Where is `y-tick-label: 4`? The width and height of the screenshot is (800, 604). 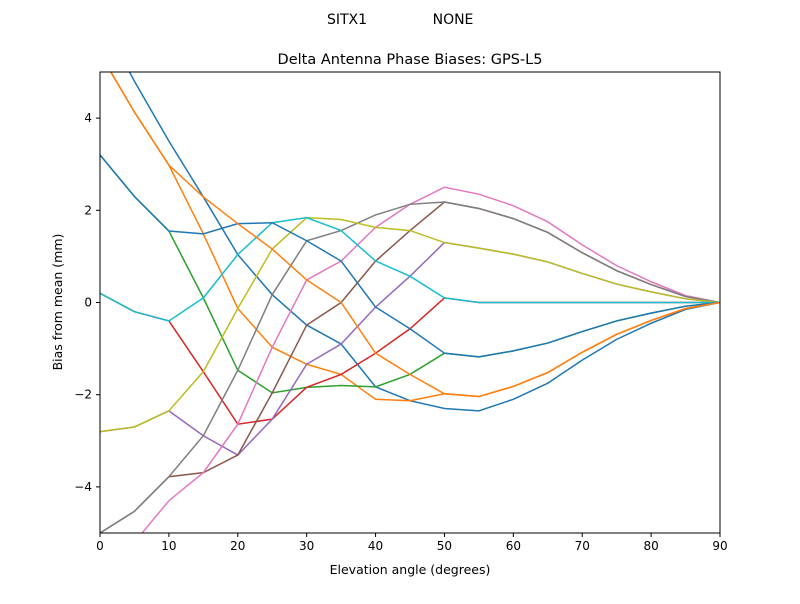
y-tick-label: 4 is located at coordinates (88, 118).